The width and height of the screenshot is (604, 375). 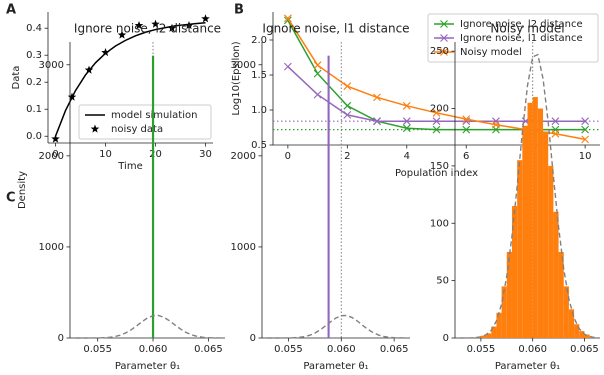 What do you see at coordinates (16, 78) in the screenshot?
I see `y-axis-label: Data` at bounding box center [16, 78].